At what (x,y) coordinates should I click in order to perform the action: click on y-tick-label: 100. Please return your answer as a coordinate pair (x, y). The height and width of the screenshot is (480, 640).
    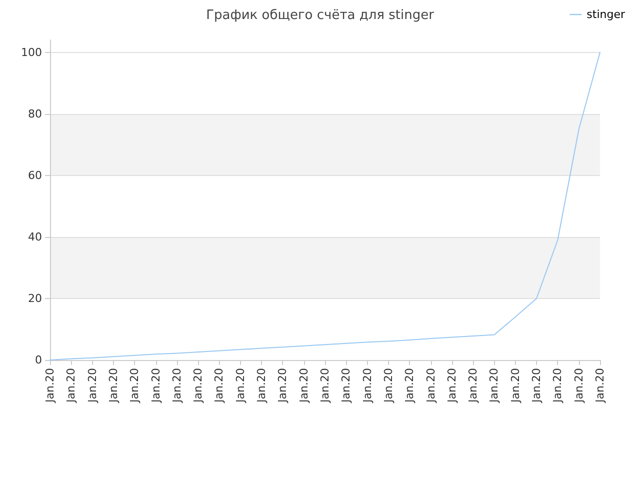
    Looking at the image, I should click on (31, 52).